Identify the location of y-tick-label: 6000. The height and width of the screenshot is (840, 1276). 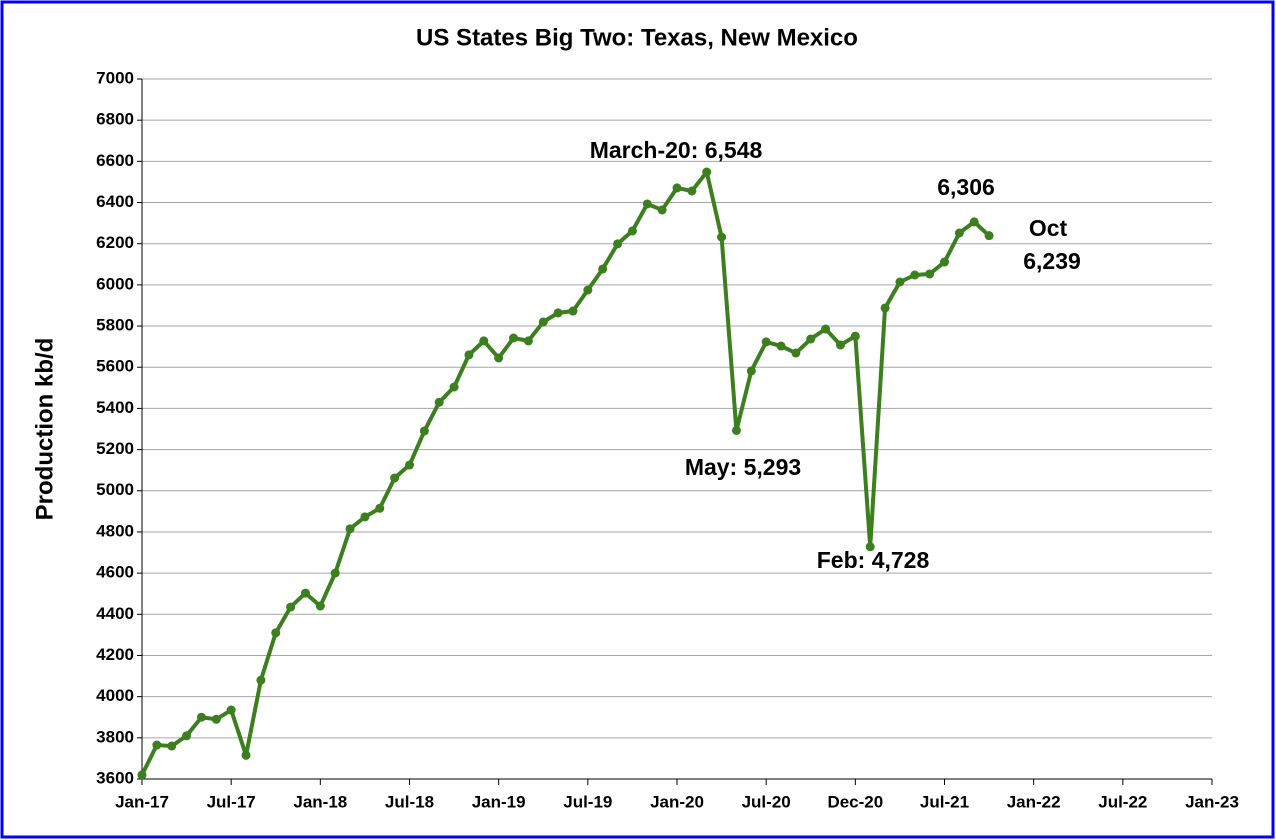
(115, 283).